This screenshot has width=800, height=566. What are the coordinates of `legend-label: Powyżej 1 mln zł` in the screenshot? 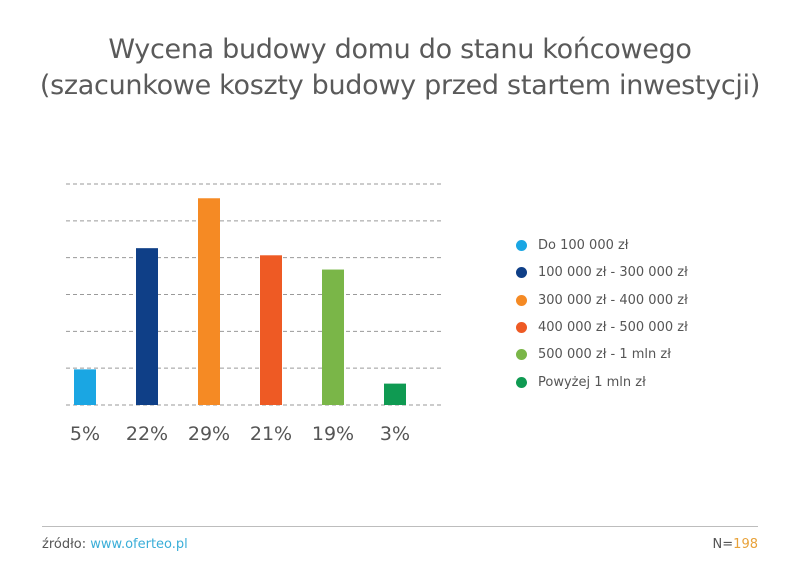 It's located at (592, 382).